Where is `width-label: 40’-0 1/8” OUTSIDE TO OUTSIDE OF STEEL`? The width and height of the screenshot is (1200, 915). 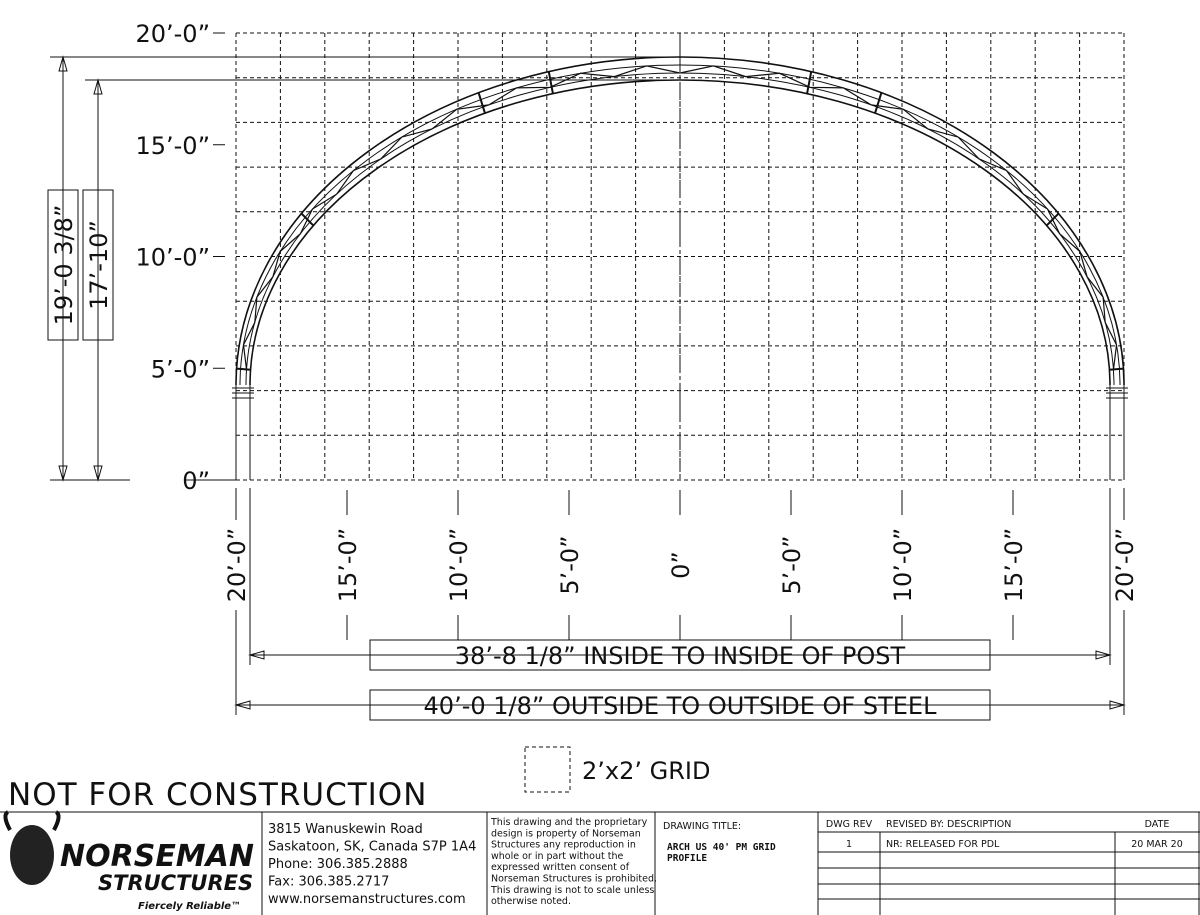
width-label: 40’-0 1/8” OUTSIDE TO OUTSIDE OF STEEL is located at coordinates (681, 706).